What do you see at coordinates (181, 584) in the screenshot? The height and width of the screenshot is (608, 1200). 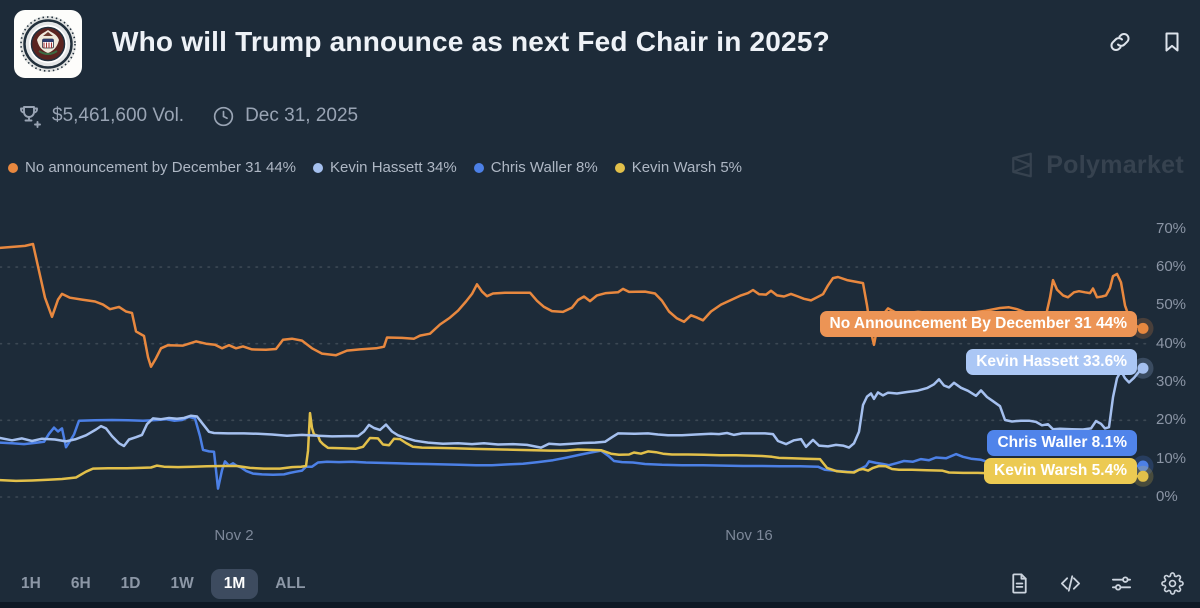 I see `timeframe-1w: 1W` at bounding box center [181, 584].